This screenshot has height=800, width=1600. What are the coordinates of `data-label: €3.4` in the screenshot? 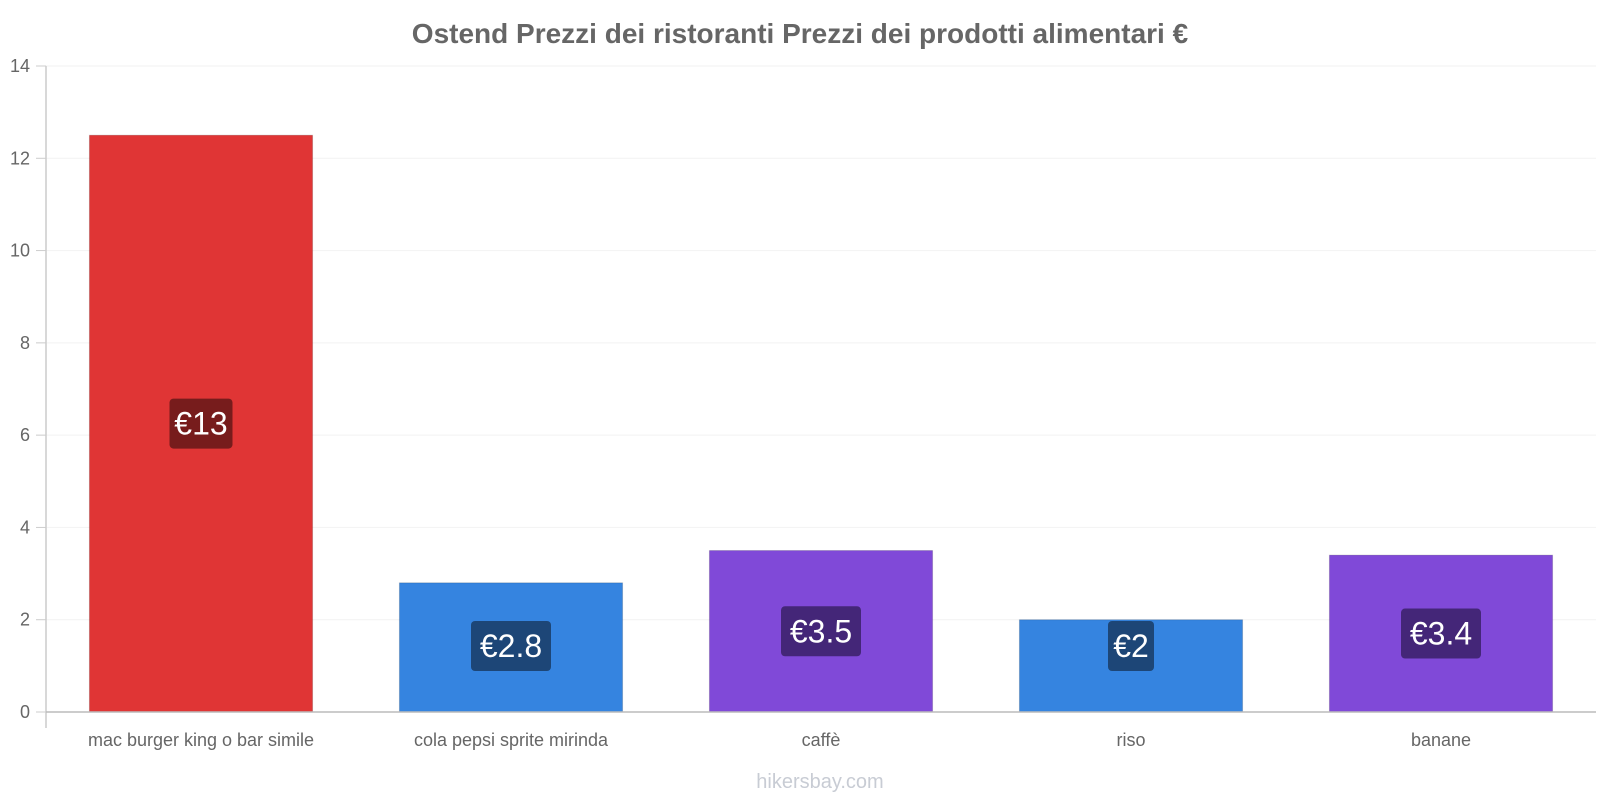 It's located at (1441, 634).